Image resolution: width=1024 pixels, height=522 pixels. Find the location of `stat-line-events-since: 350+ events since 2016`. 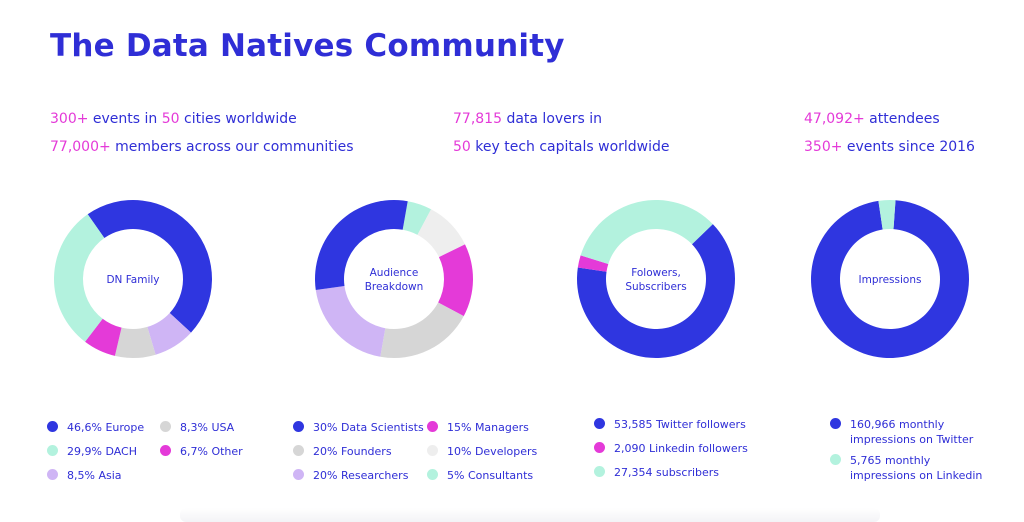

stat-line-events-since: 350+ events since 2016 is located at coordinates (889, 147).